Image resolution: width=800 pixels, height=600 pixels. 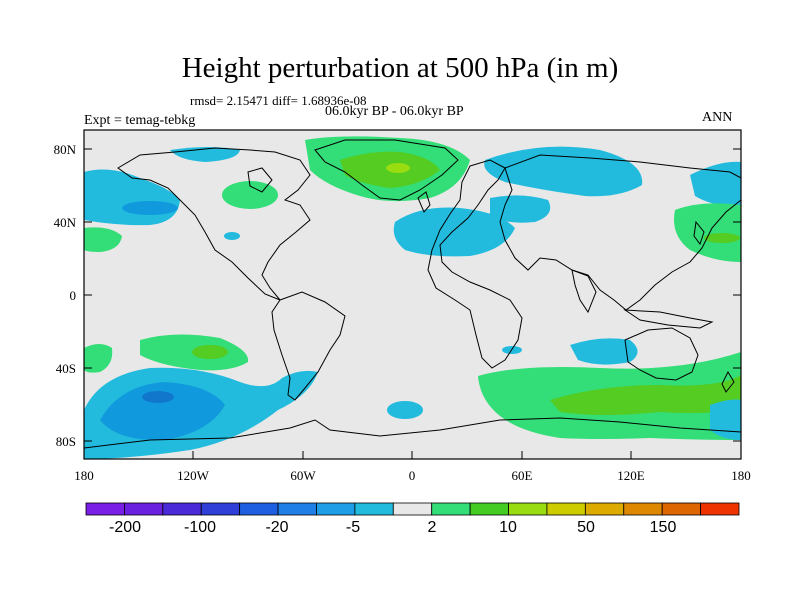 What do you see at coordinates (668, 319) in the screenshot?
I see `indonesia-coastline` at bounding box center [668, 319].